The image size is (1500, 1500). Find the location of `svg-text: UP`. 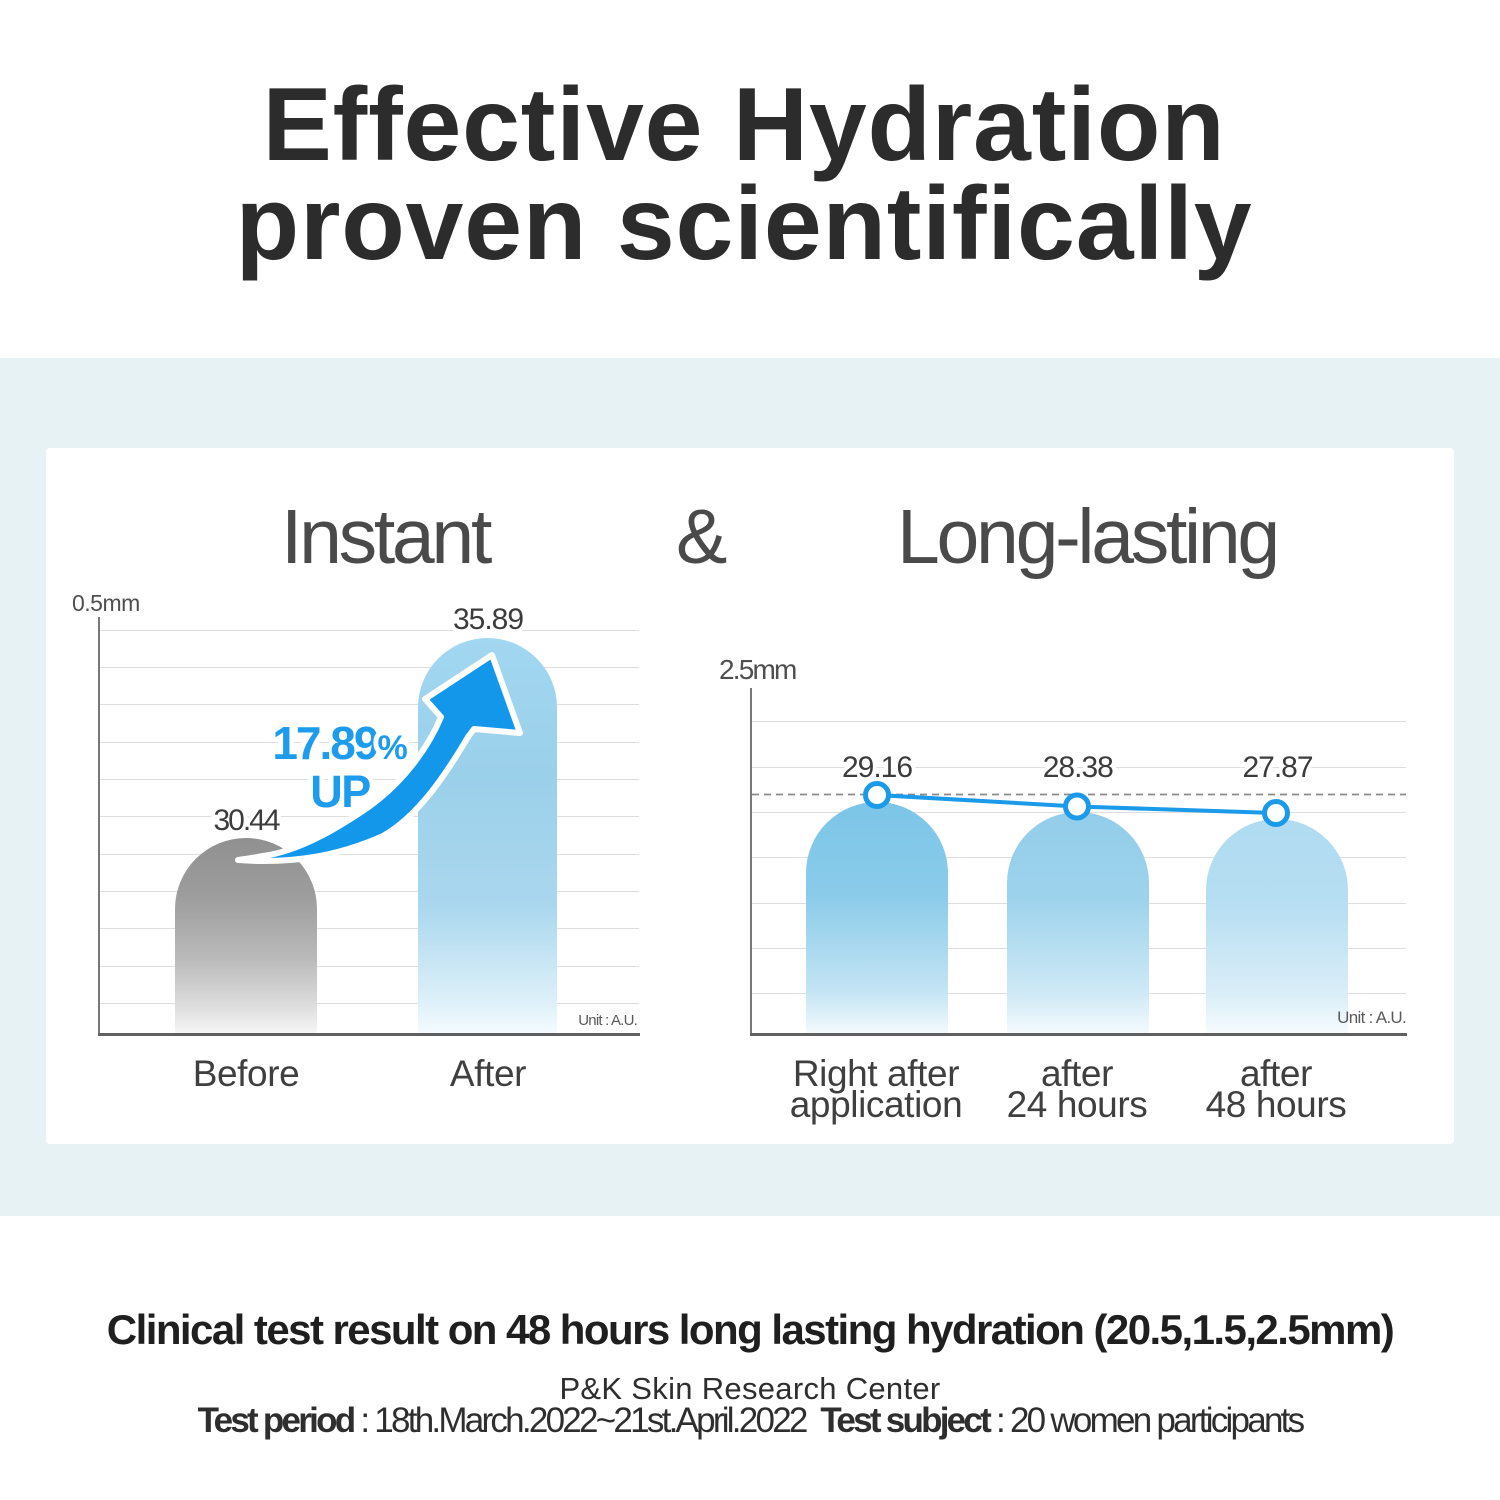

svg-text: UP is located at coordinates (340, 791).